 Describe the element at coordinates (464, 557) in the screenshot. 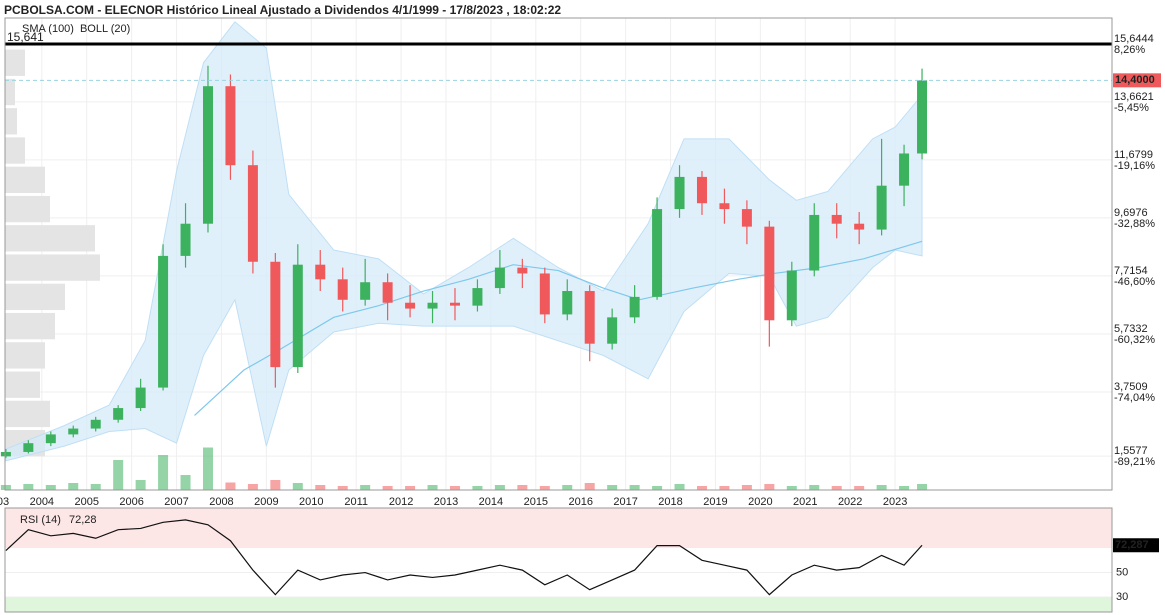

I see `rsi-line` at that location.